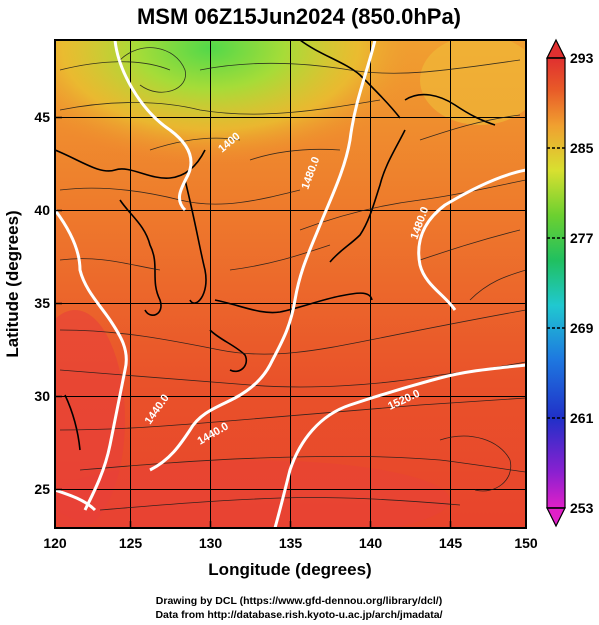  What do you see at coordinates (58, 303) in the screenshot?
I see `y-axis-ticks` at bounding box center [58, 303].